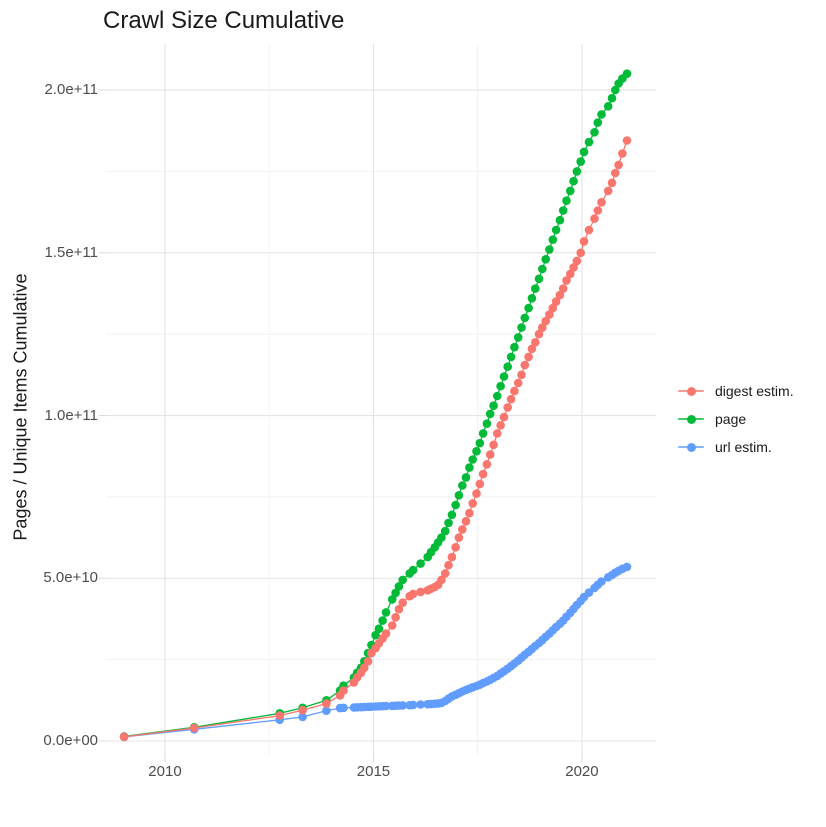 The width and height of the screenshot is (826, 827). What do you see at coordinates (743, 447) in the screenshot?
I see `legend-label-url-estim: url estim.` at bounding box center [743, 447].